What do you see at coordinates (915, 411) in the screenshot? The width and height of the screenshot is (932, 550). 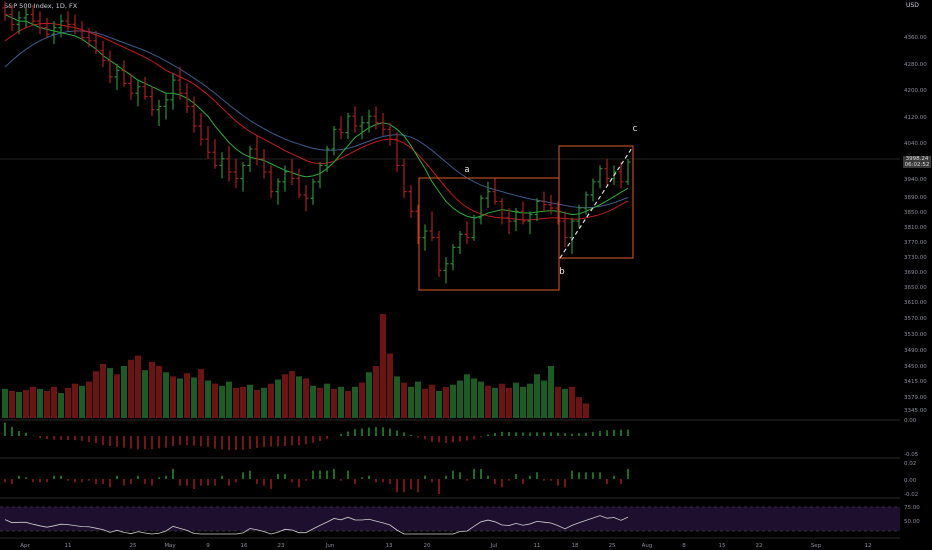 I see `price-tick-label: 3345.00` at bounding box center [915, 411].